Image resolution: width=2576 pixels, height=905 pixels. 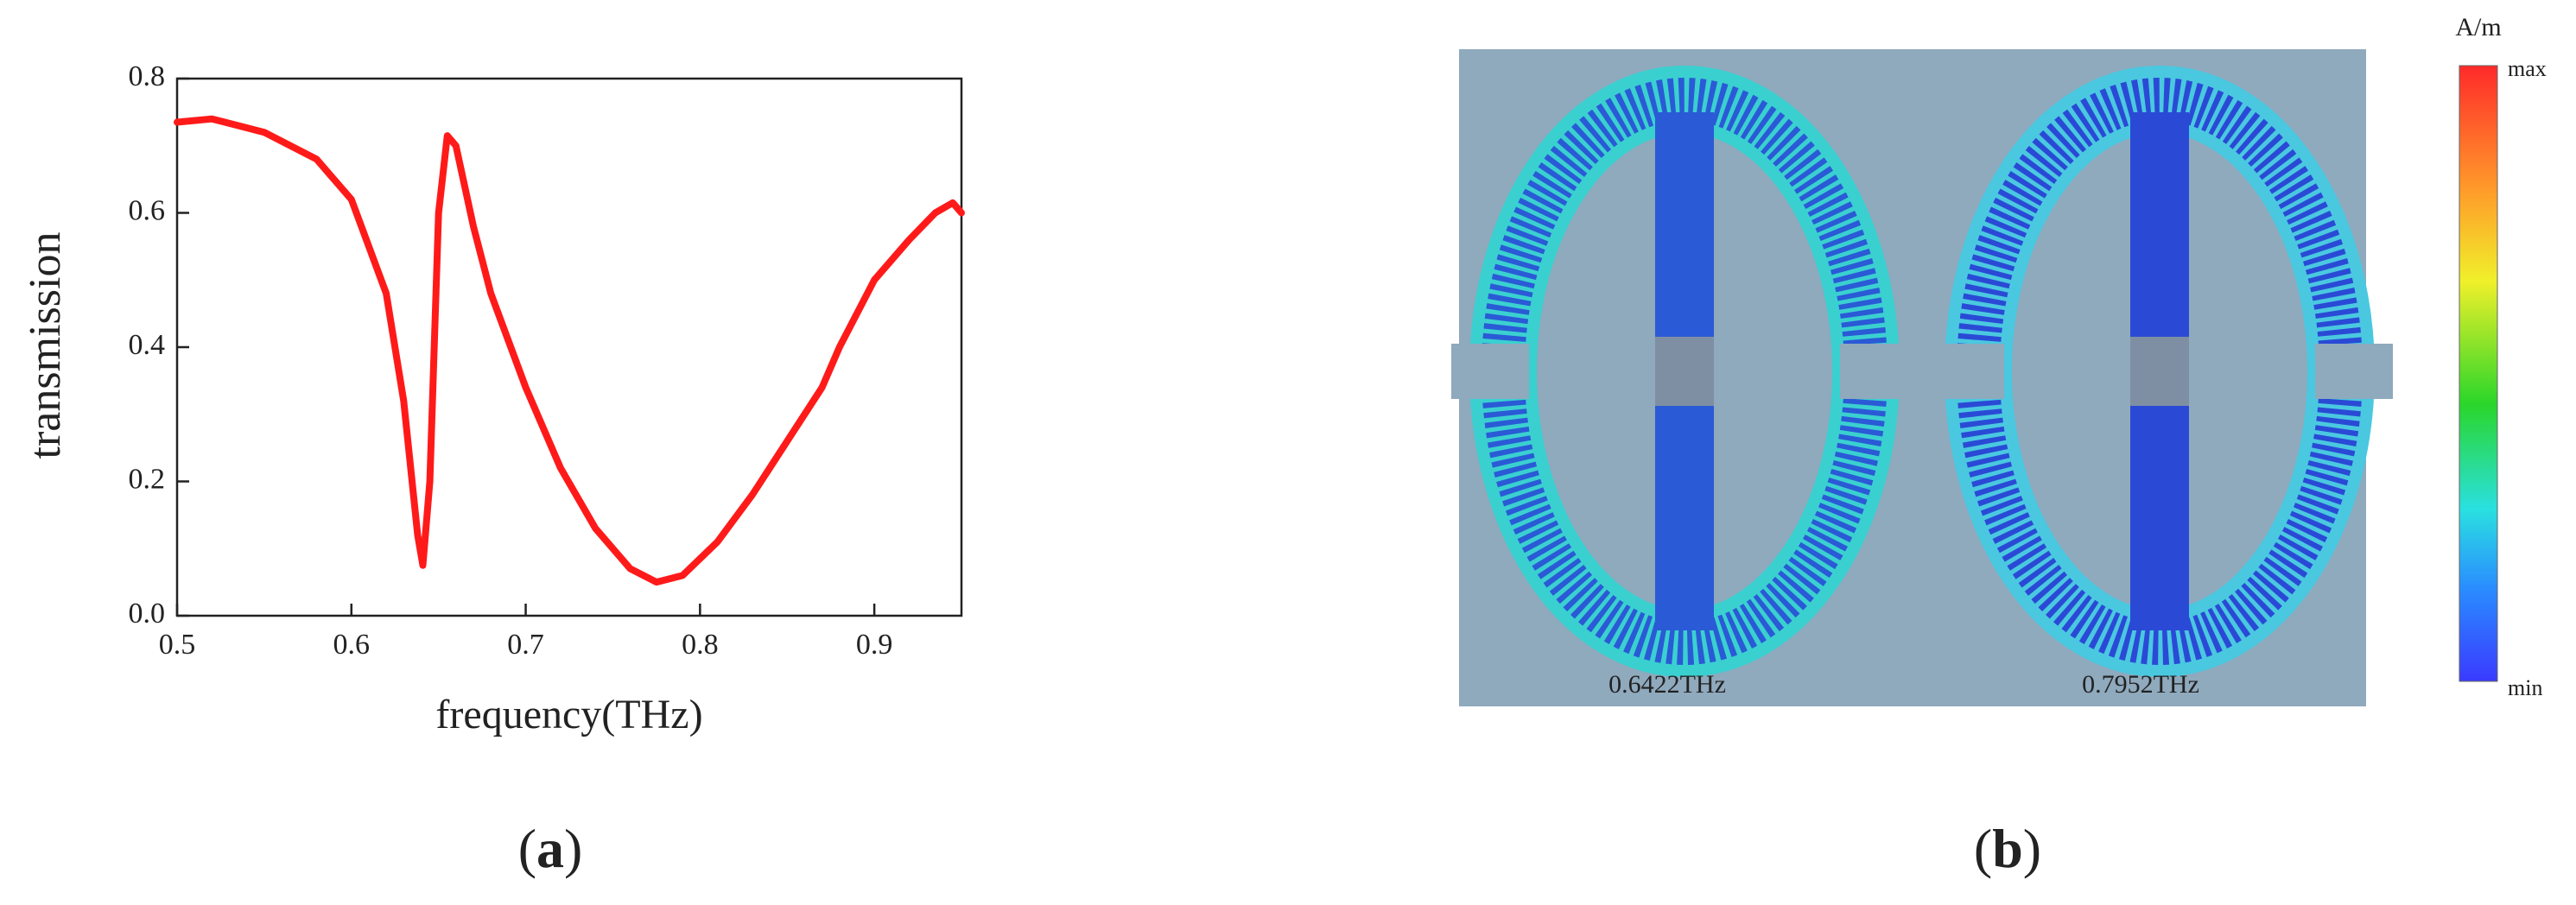 I want to click on colorbar-unit: A/m, so click(x=2478, y=27).